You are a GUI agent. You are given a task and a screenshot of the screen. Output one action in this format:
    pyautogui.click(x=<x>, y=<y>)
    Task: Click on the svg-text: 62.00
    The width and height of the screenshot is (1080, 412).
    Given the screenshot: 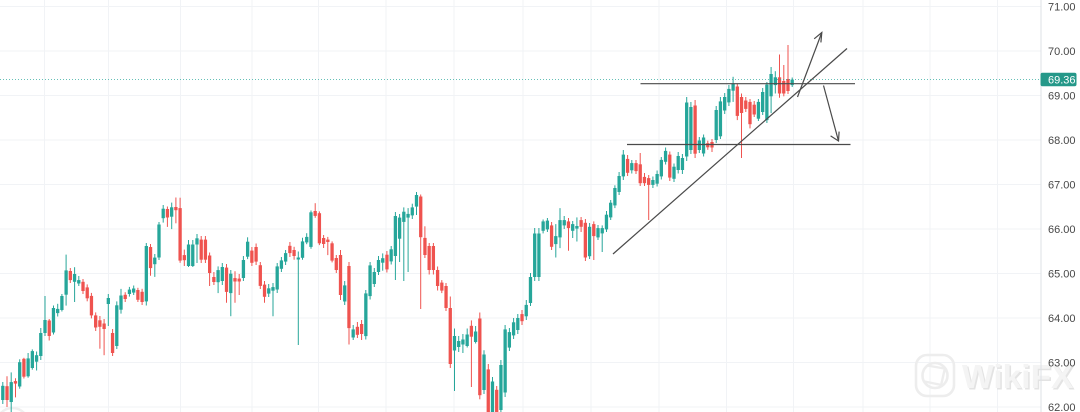 What is the action you would take?
    pyautogui.click(x=1062, y=407)
    